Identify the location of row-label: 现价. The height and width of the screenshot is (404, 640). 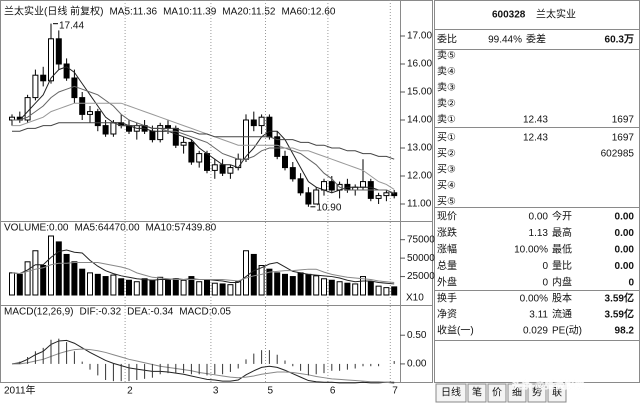
(447, 217).